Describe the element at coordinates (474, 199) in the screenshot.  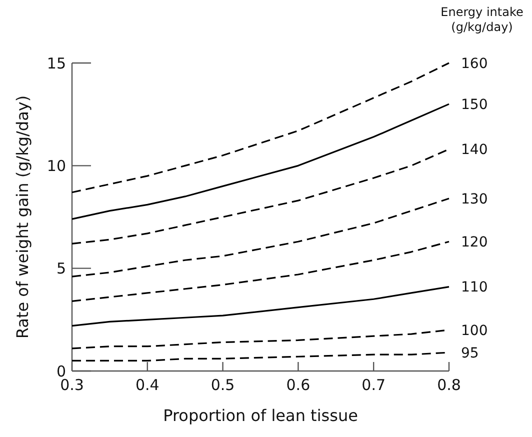
I see `series-label: 130` at that location.